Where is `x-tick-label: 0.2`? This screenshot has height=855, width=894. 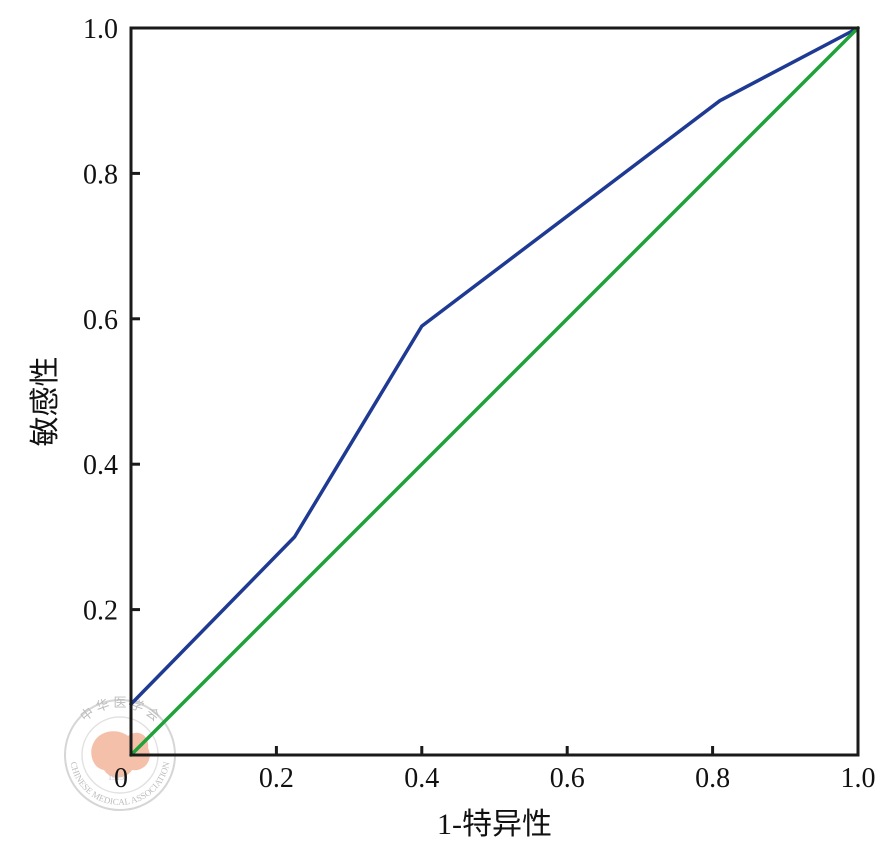 x-tick-label: 0.2 is located at coordinates (276, 778).